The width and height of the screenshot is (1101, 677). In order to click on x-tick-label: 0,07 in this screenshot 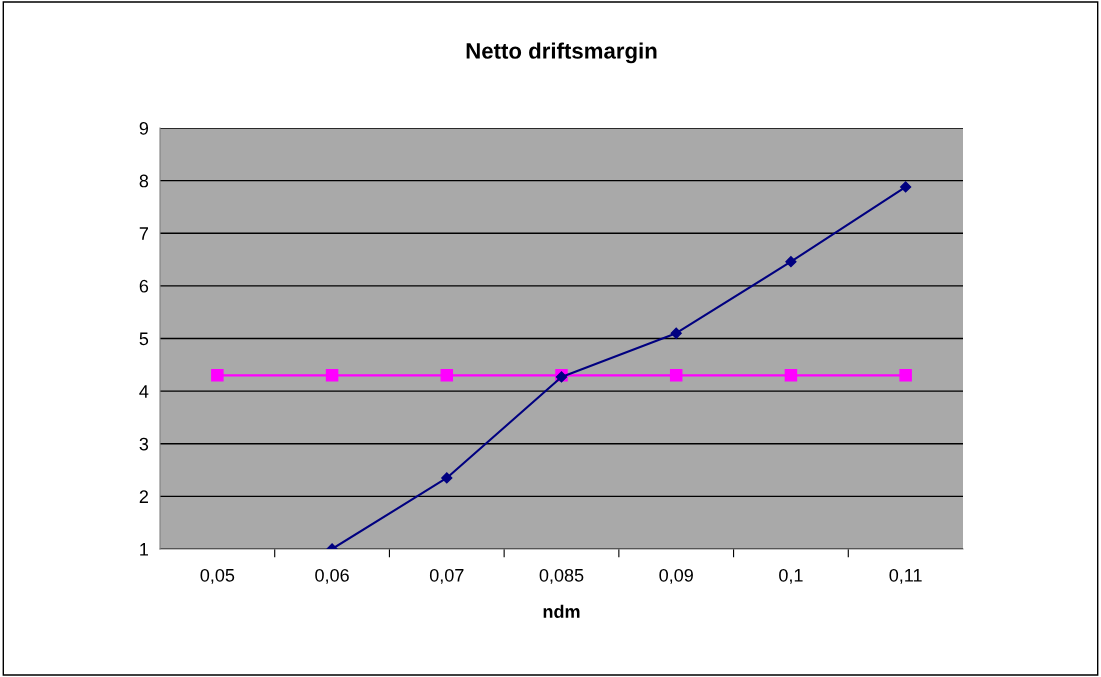, I will do `click(446, 576)`.